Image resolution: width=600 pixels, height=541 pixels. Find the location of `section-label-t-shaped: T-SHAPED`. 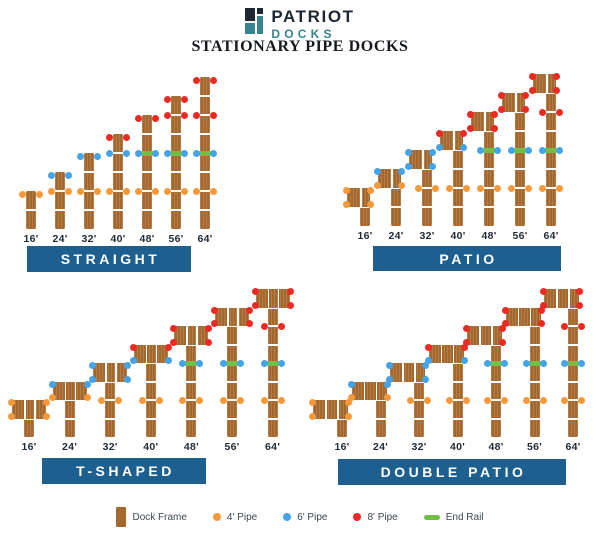

section-label-t-shaped: T-SHAPED is located at coordinates (124, 471).